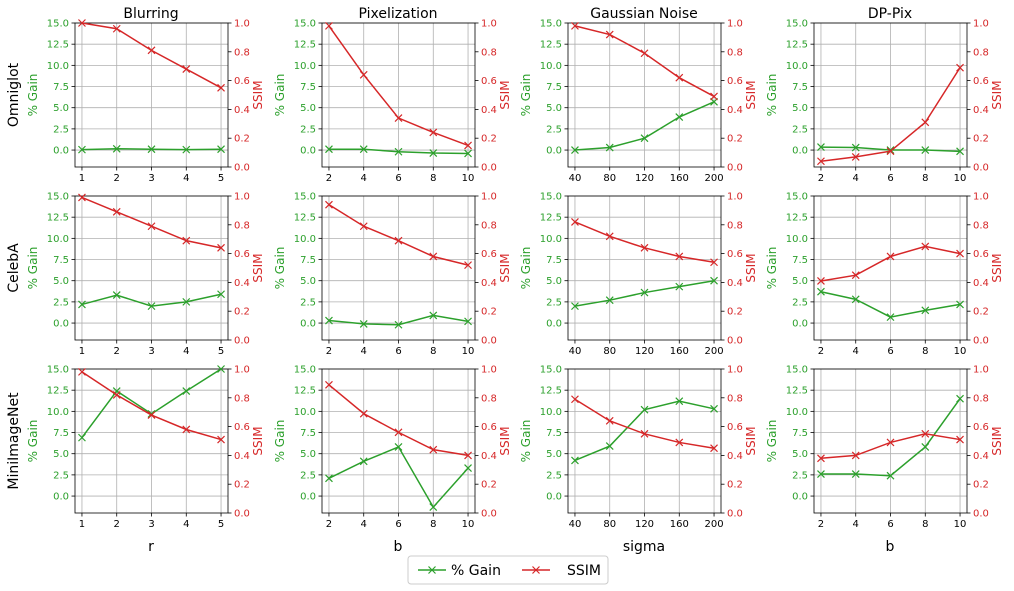  What do you see at coordinates (58, 197) in the screenshot?
I see `ytick-left-label-r2c1-6: 15.0` at bounding box center [58, 197].